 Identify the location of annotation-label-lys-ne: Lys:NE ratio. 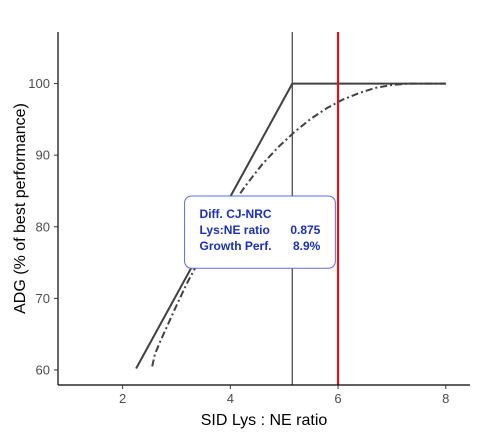
(235, 230).